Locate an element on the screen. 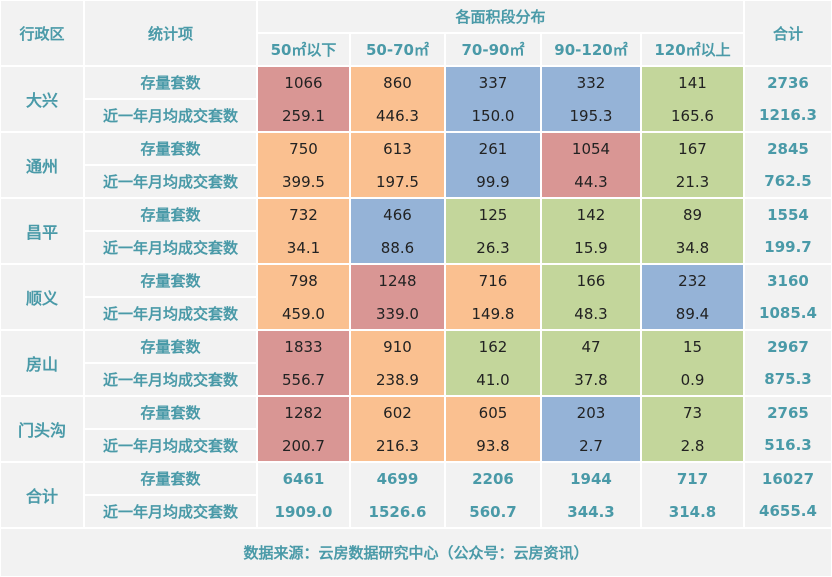 This screenshot has width=832, height=577. district-cell: 昌平 is located at coordinates (42, 231).